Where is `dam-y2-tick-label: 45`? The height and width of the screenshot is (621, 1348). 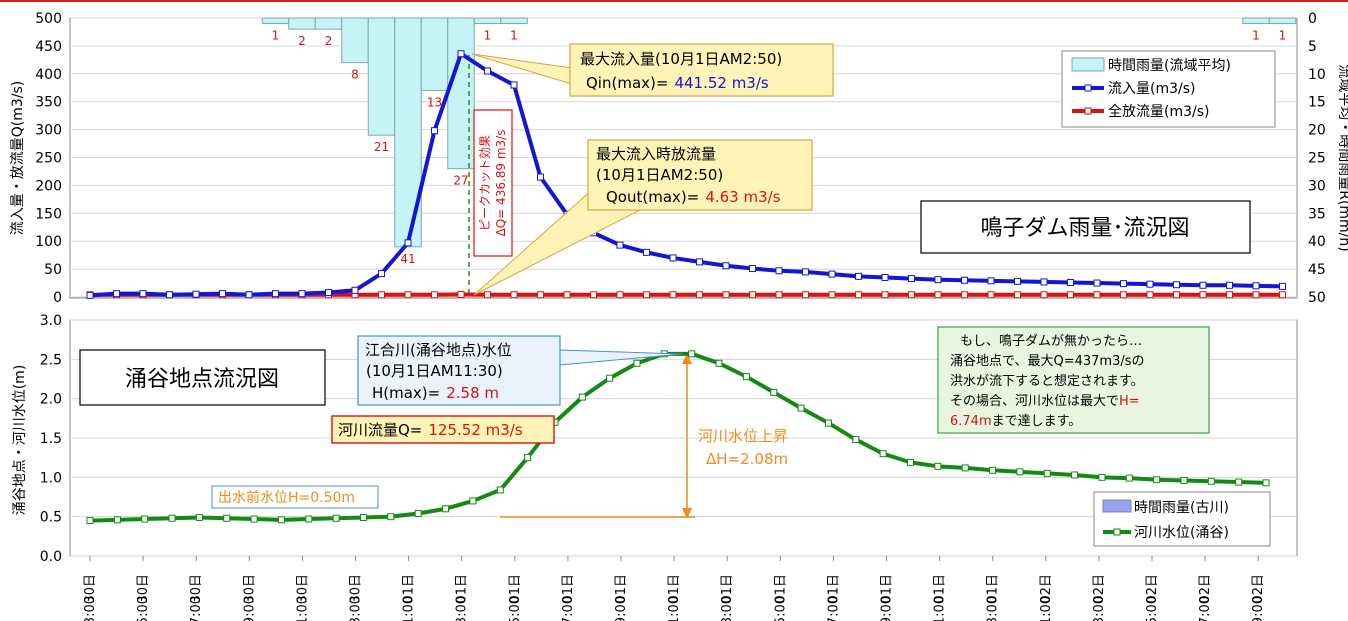
dam-y2-tick-label: 45 is located at coordinates (1317, 270).